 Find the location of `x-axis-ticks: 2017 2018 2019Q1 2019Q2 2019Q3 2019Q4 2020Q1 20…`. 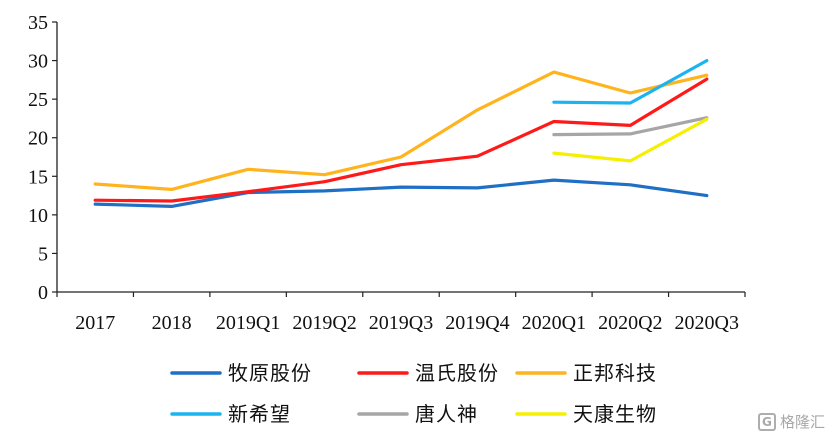

x-axis-ticks: 2017 2018 2019Q1 2019Q2 2019Q3 2019Q4 2020Q1 20… is located at coordinates (401, 313).